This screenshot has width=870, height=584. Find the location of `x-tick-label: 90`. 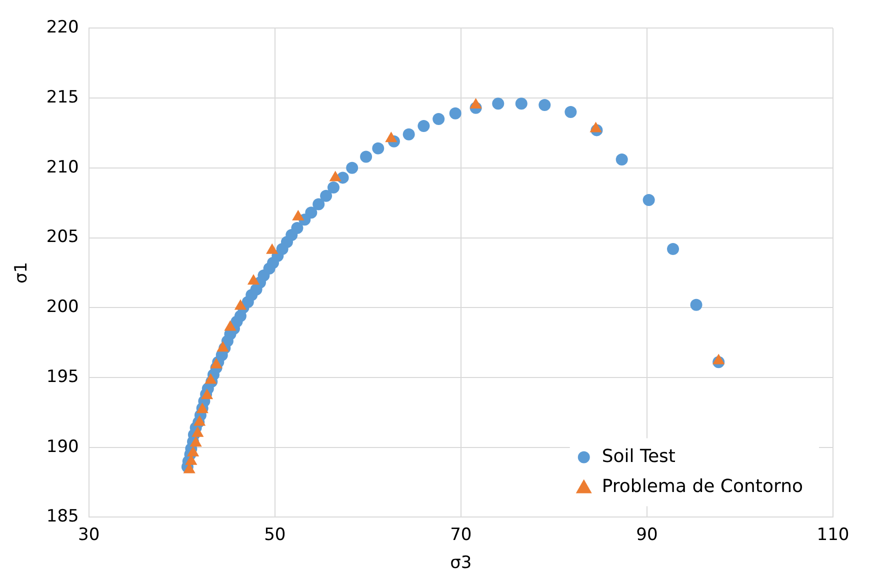

x-tick-label: 90 is located at coordinates (647, 534).